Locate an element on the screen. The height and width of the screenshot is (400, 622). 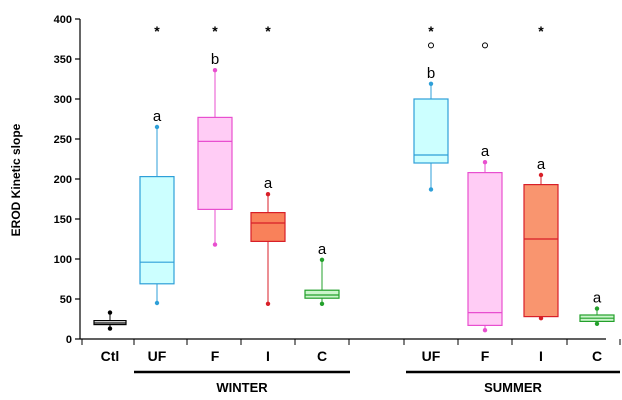
box-summer-i: a* is located at coordinates (541, 172).